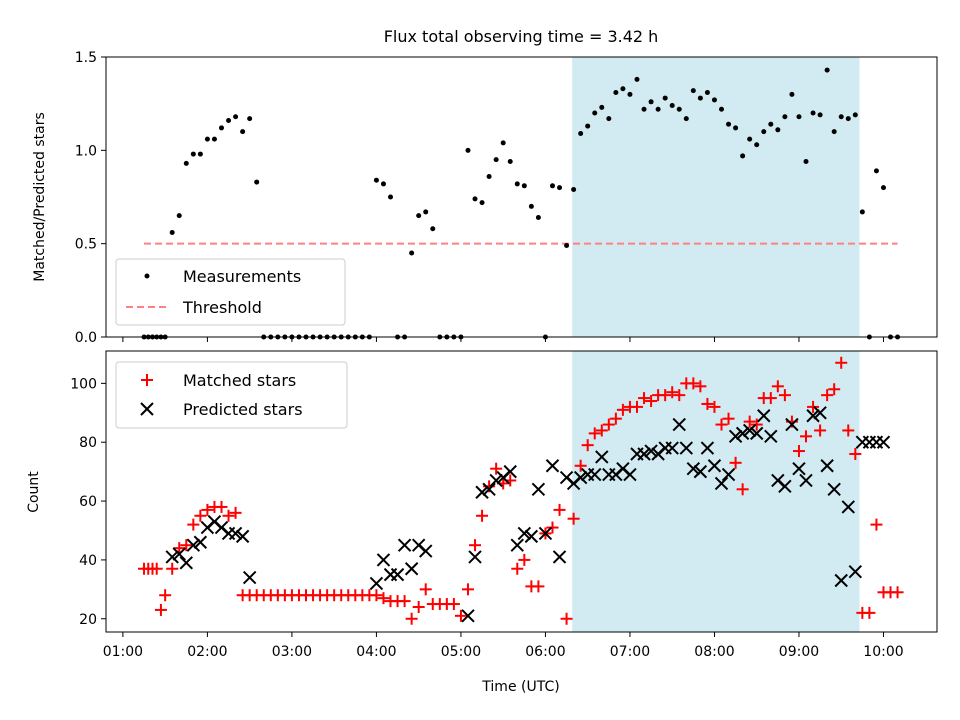 The height and width of the screenshot is (720, 960). What do you see at coordinates (88, 443) in the screenshot?
I see `bottom-y-tick-label: 80` at bounding box center [88, 443].